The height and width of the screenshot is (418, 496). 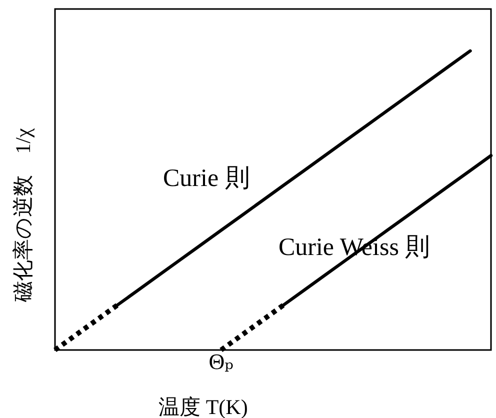 What do you see at coordinates (23, 215) in the screenshot?
I see `y-axis-title: 磁化率の逆数 1/χ` at bounding box center [23, 215].